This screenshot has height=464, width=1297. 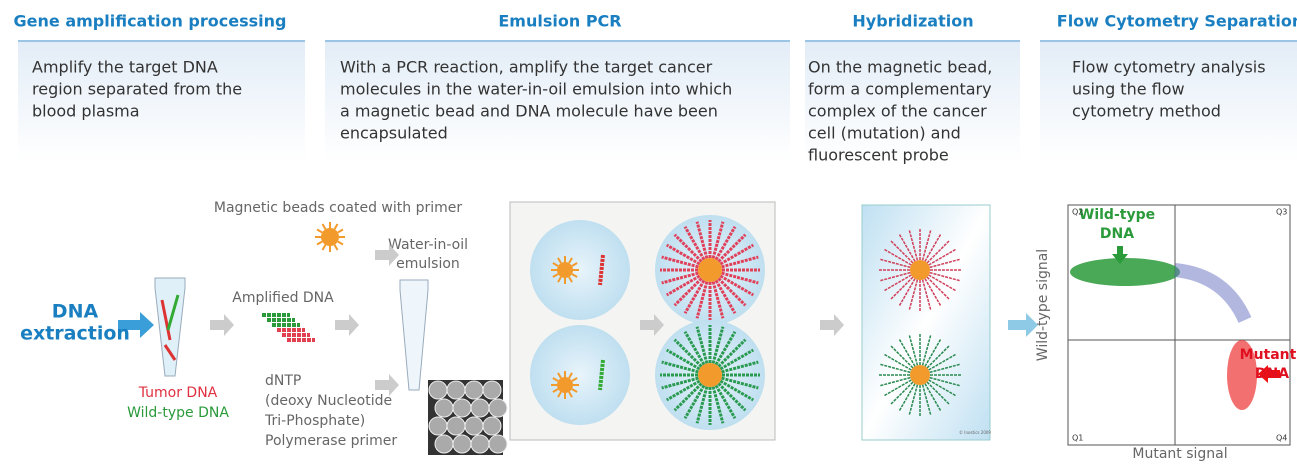 What do you see at coordinates (926, 322) in the screenshot?
I see `hybridization-panel` at bounding box center [926, 322].